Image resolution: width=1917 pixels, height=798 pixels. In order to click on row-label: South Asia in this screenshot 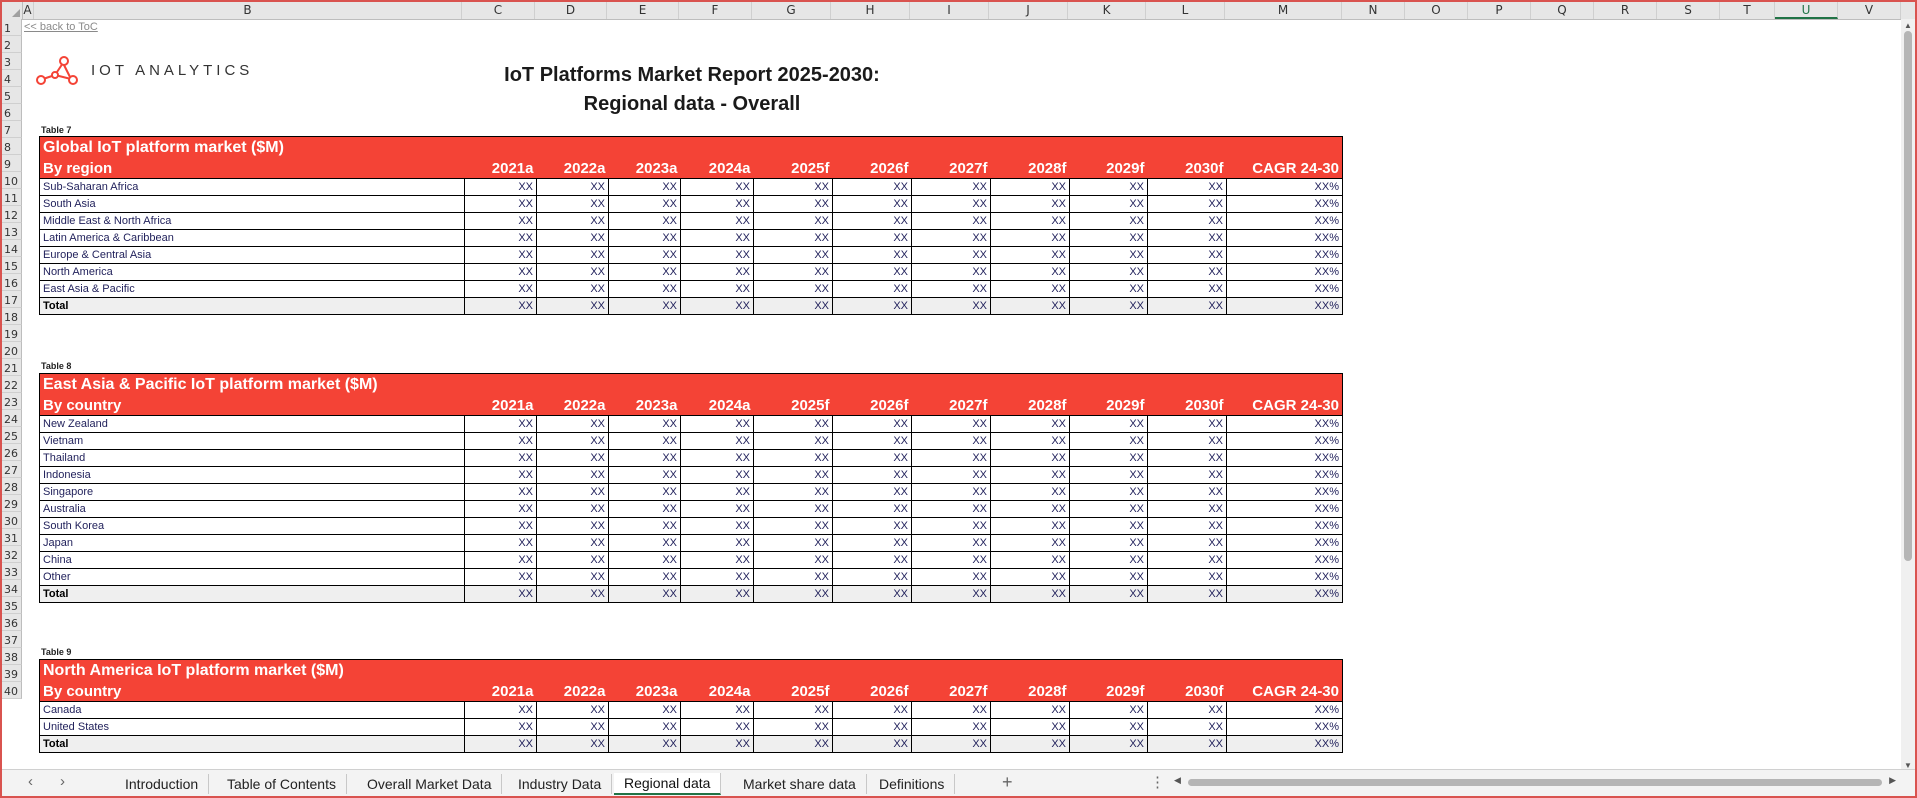, I will do `click(252, 204)`.